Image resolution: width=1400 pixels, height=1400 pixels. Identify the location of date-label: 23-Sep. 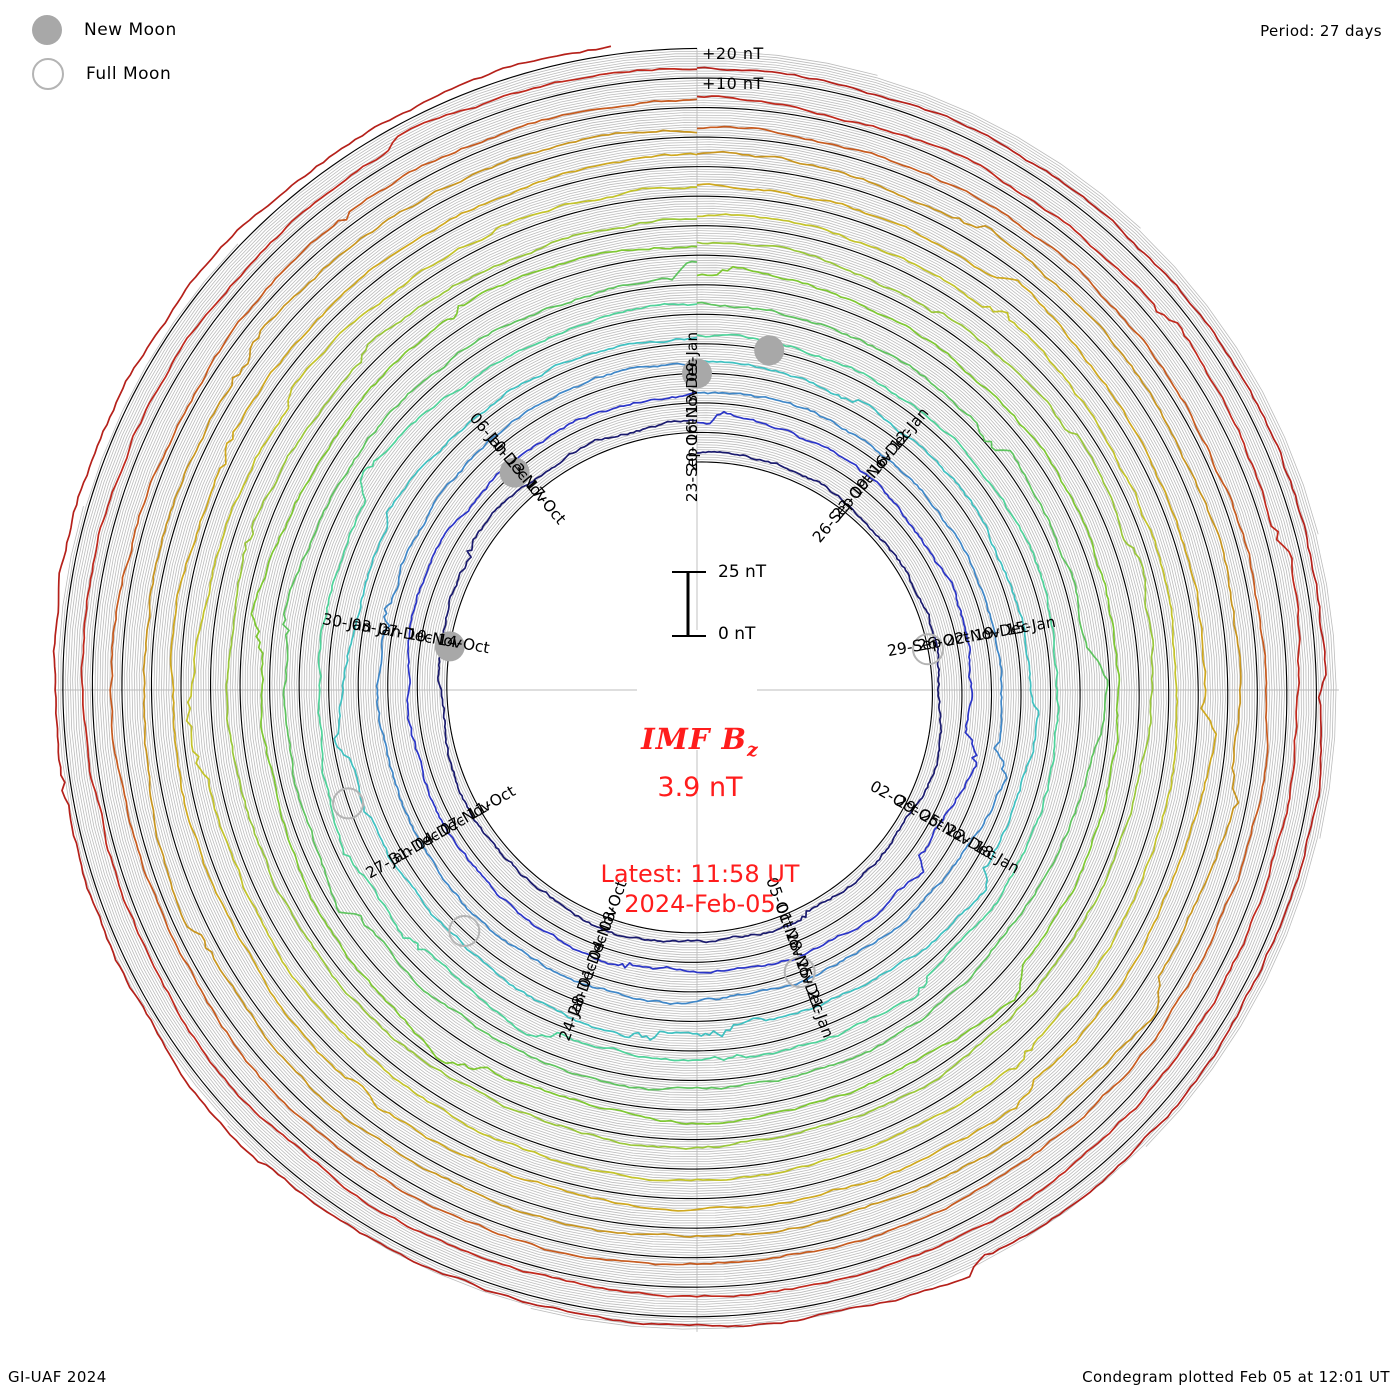
(692, 475).